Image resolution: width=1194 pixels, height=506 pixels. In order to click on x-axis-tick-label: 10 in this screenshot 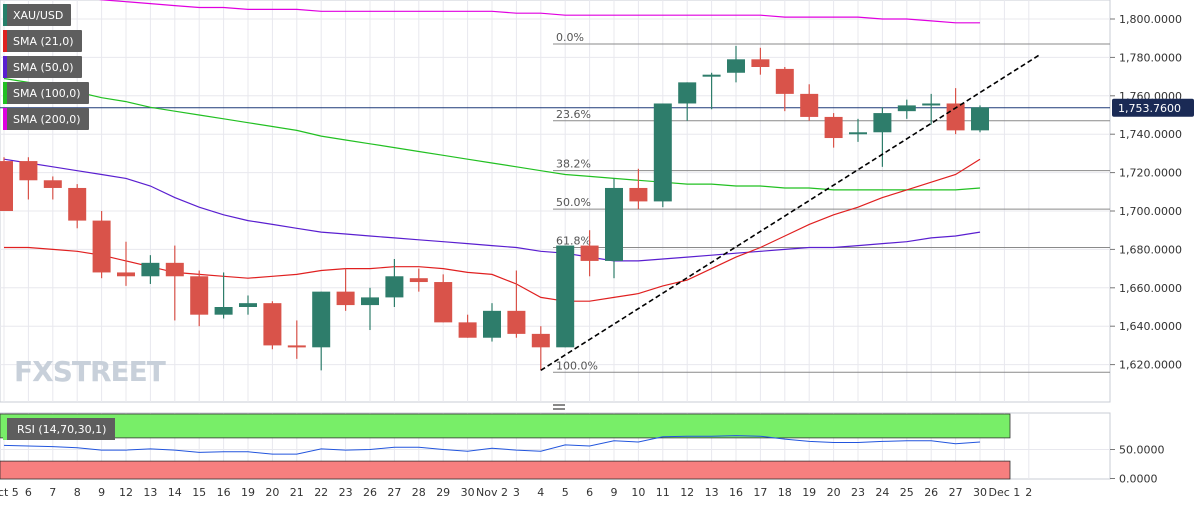, I will do `click(638, 492)`.